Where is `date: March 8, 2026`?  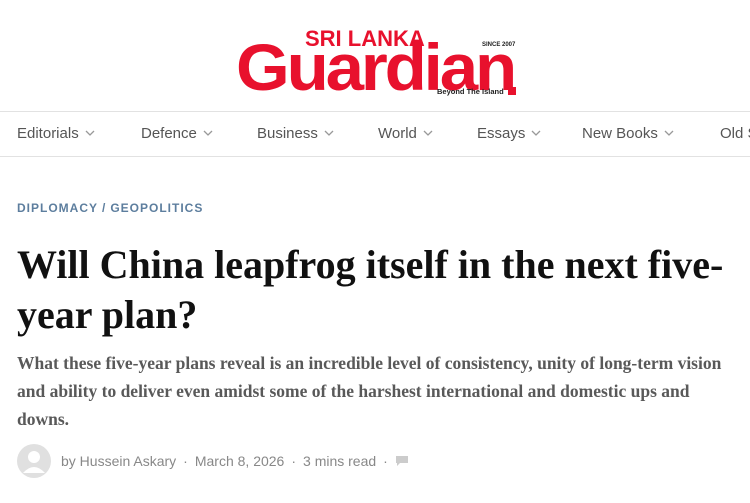
date: March 8, 2026 is located at coordinates (239, 461).